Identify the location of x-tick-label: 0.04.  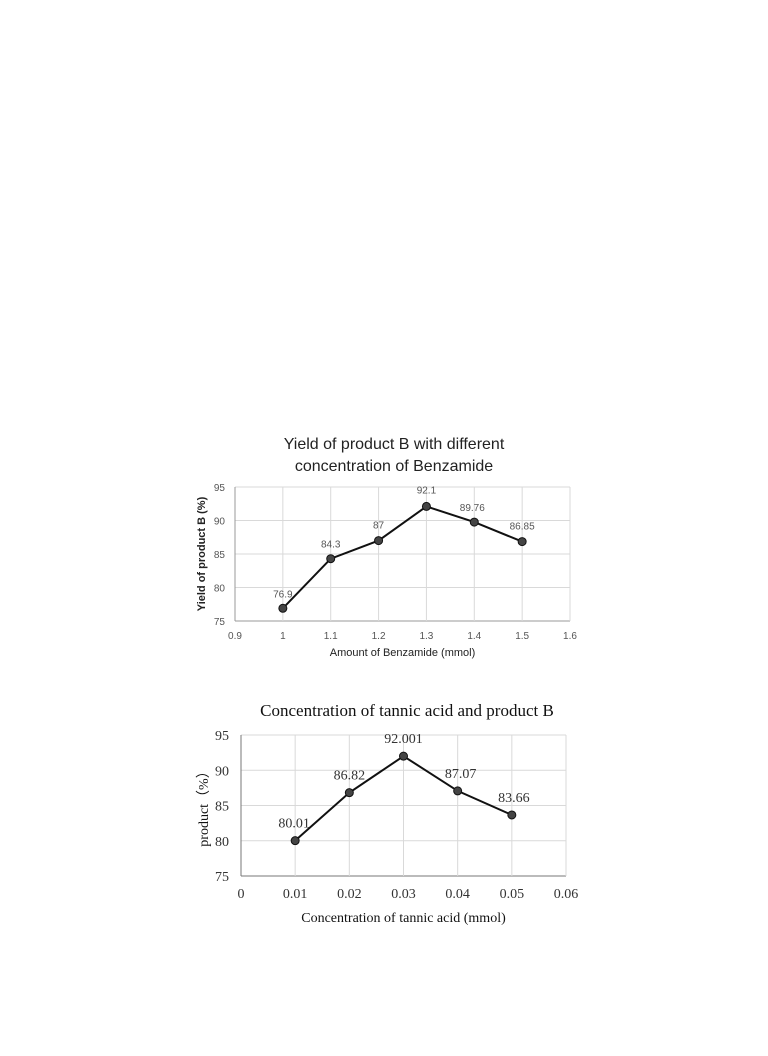
(457, 894).